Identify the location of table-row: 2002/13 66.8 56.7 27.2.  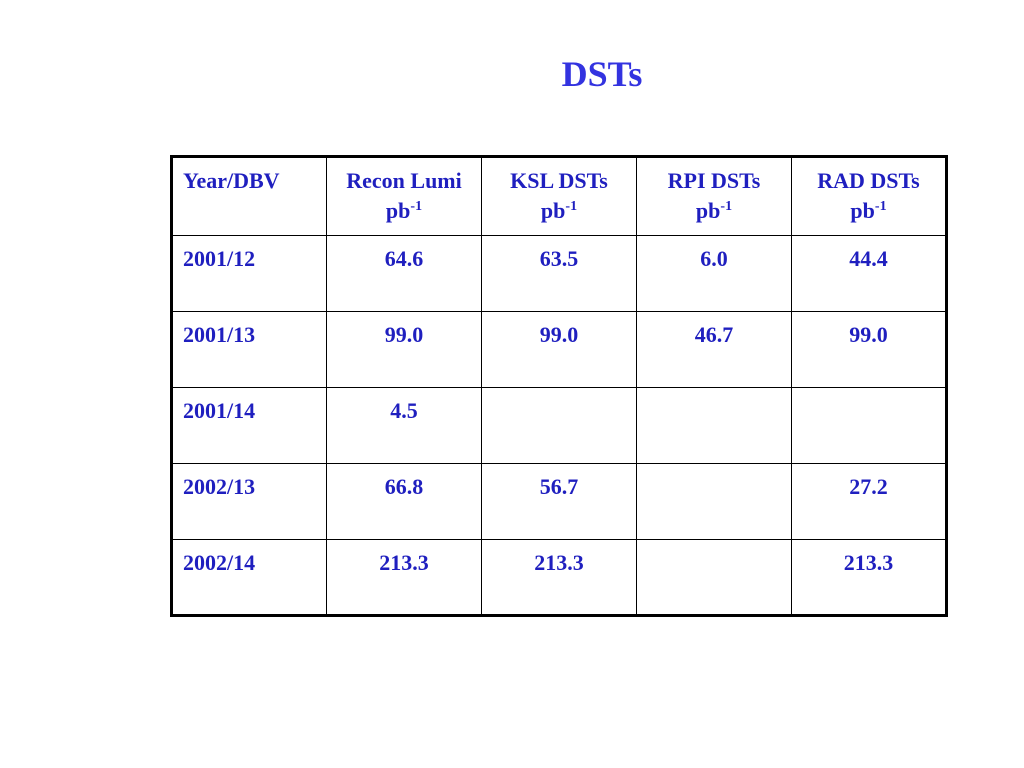
(559, 501).